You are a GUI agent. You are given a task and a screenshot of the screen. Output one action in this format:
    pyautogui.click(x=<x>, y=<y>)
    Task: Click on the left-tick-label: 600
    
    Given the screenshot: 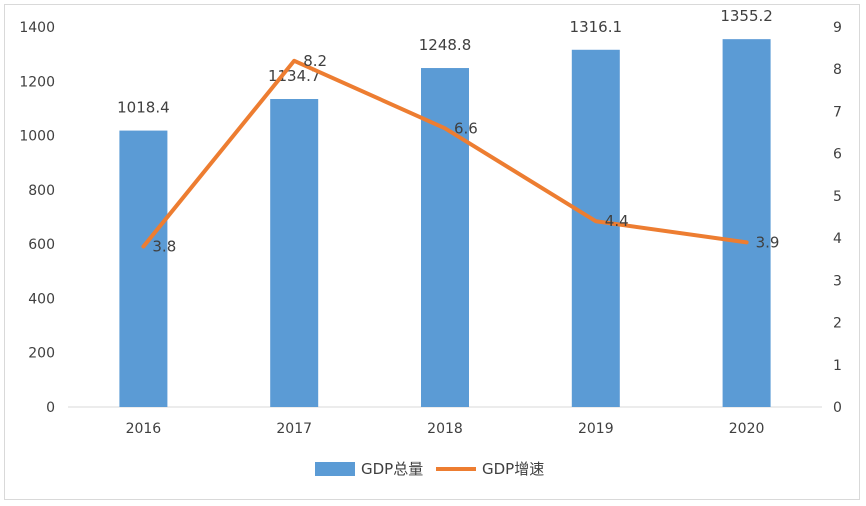 What is the action you would take?
    pyautogui.click(x=41, y=245)
    